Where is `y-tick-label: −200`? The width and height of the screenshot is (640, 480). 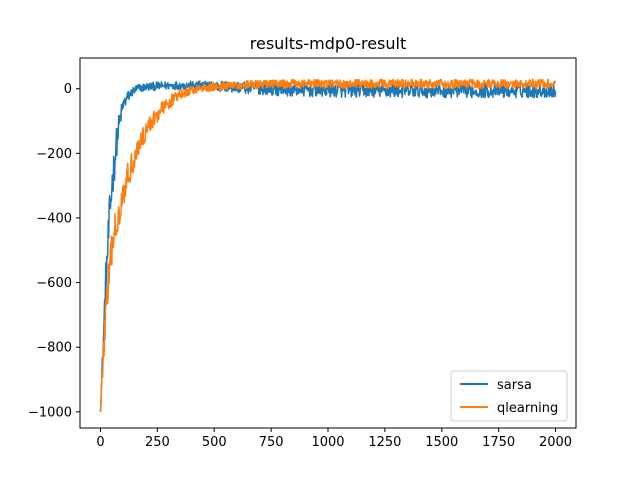 y-tick-label: −200 is located at coordinates (54, 154).